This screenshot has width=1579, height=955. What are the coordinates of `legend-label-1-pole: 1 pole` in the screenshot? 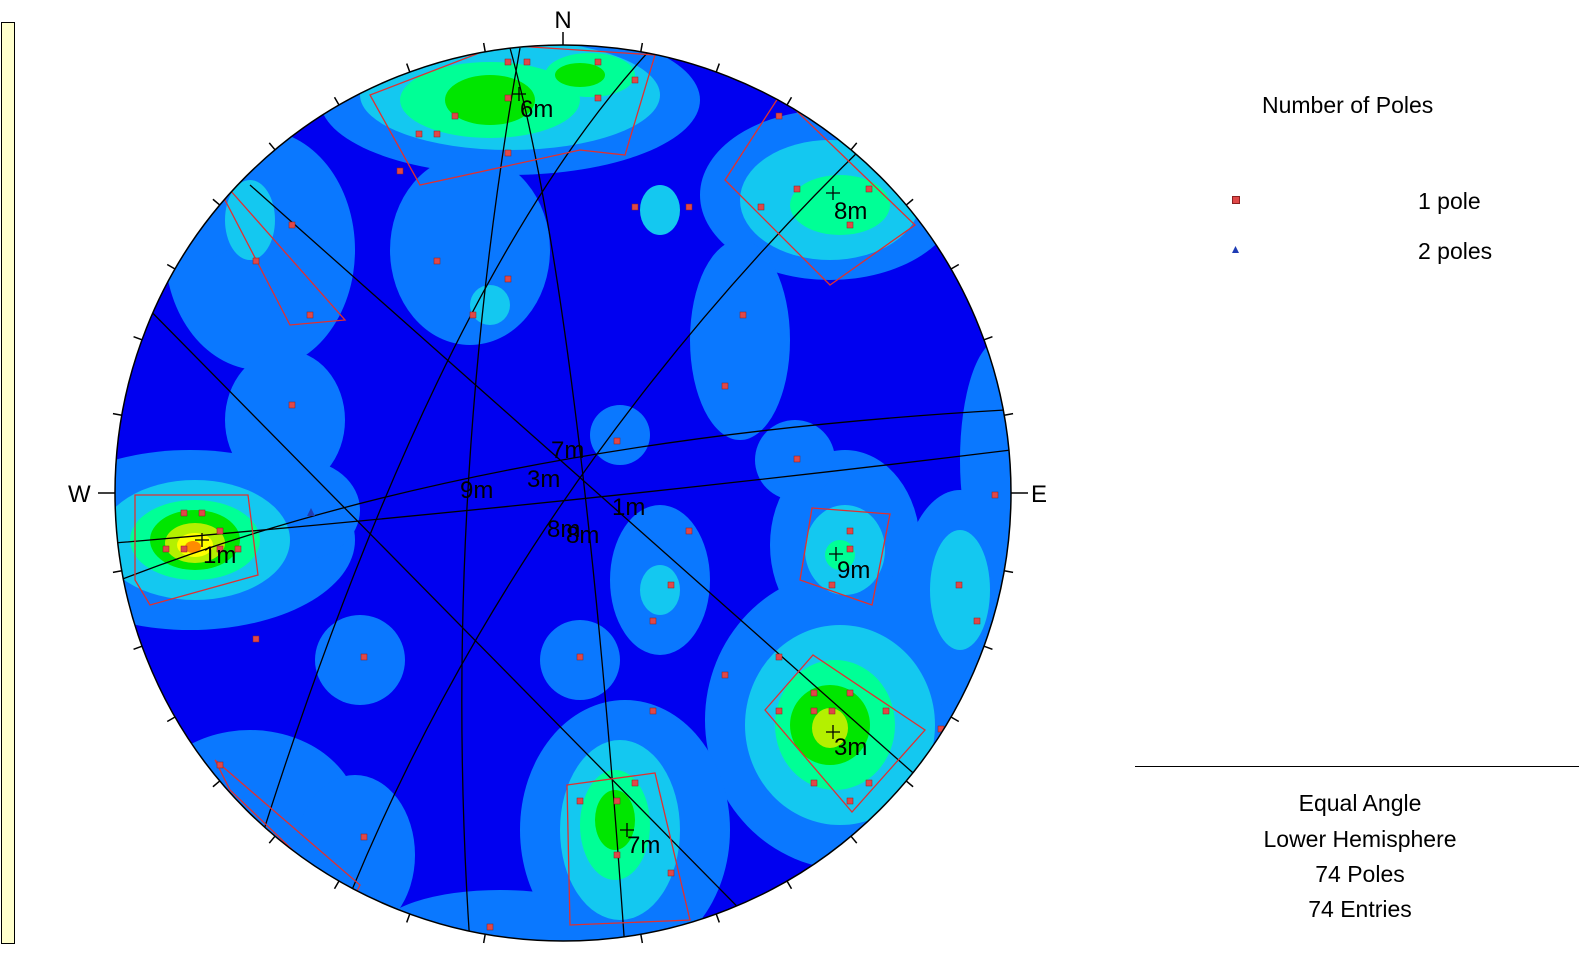 It's located at (1449, 201).